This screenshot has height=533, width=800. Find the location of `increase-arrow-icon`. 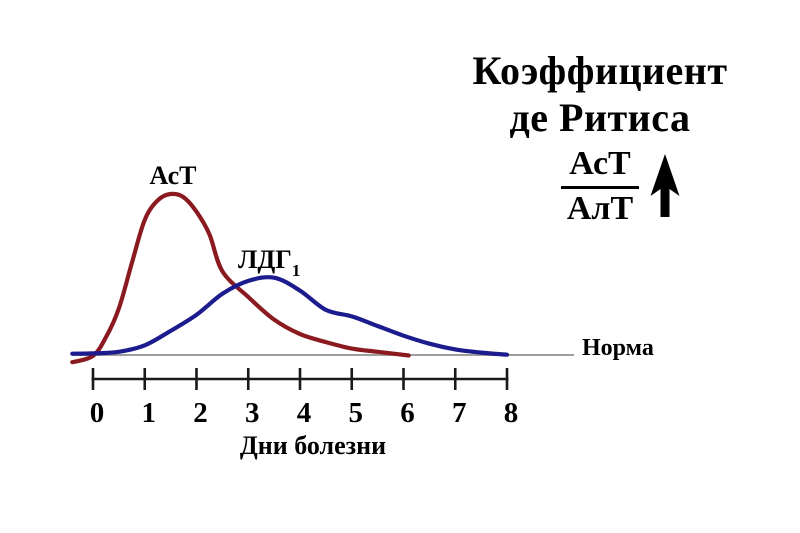

increase-arrow-icon is located at coordinates (665, 185).